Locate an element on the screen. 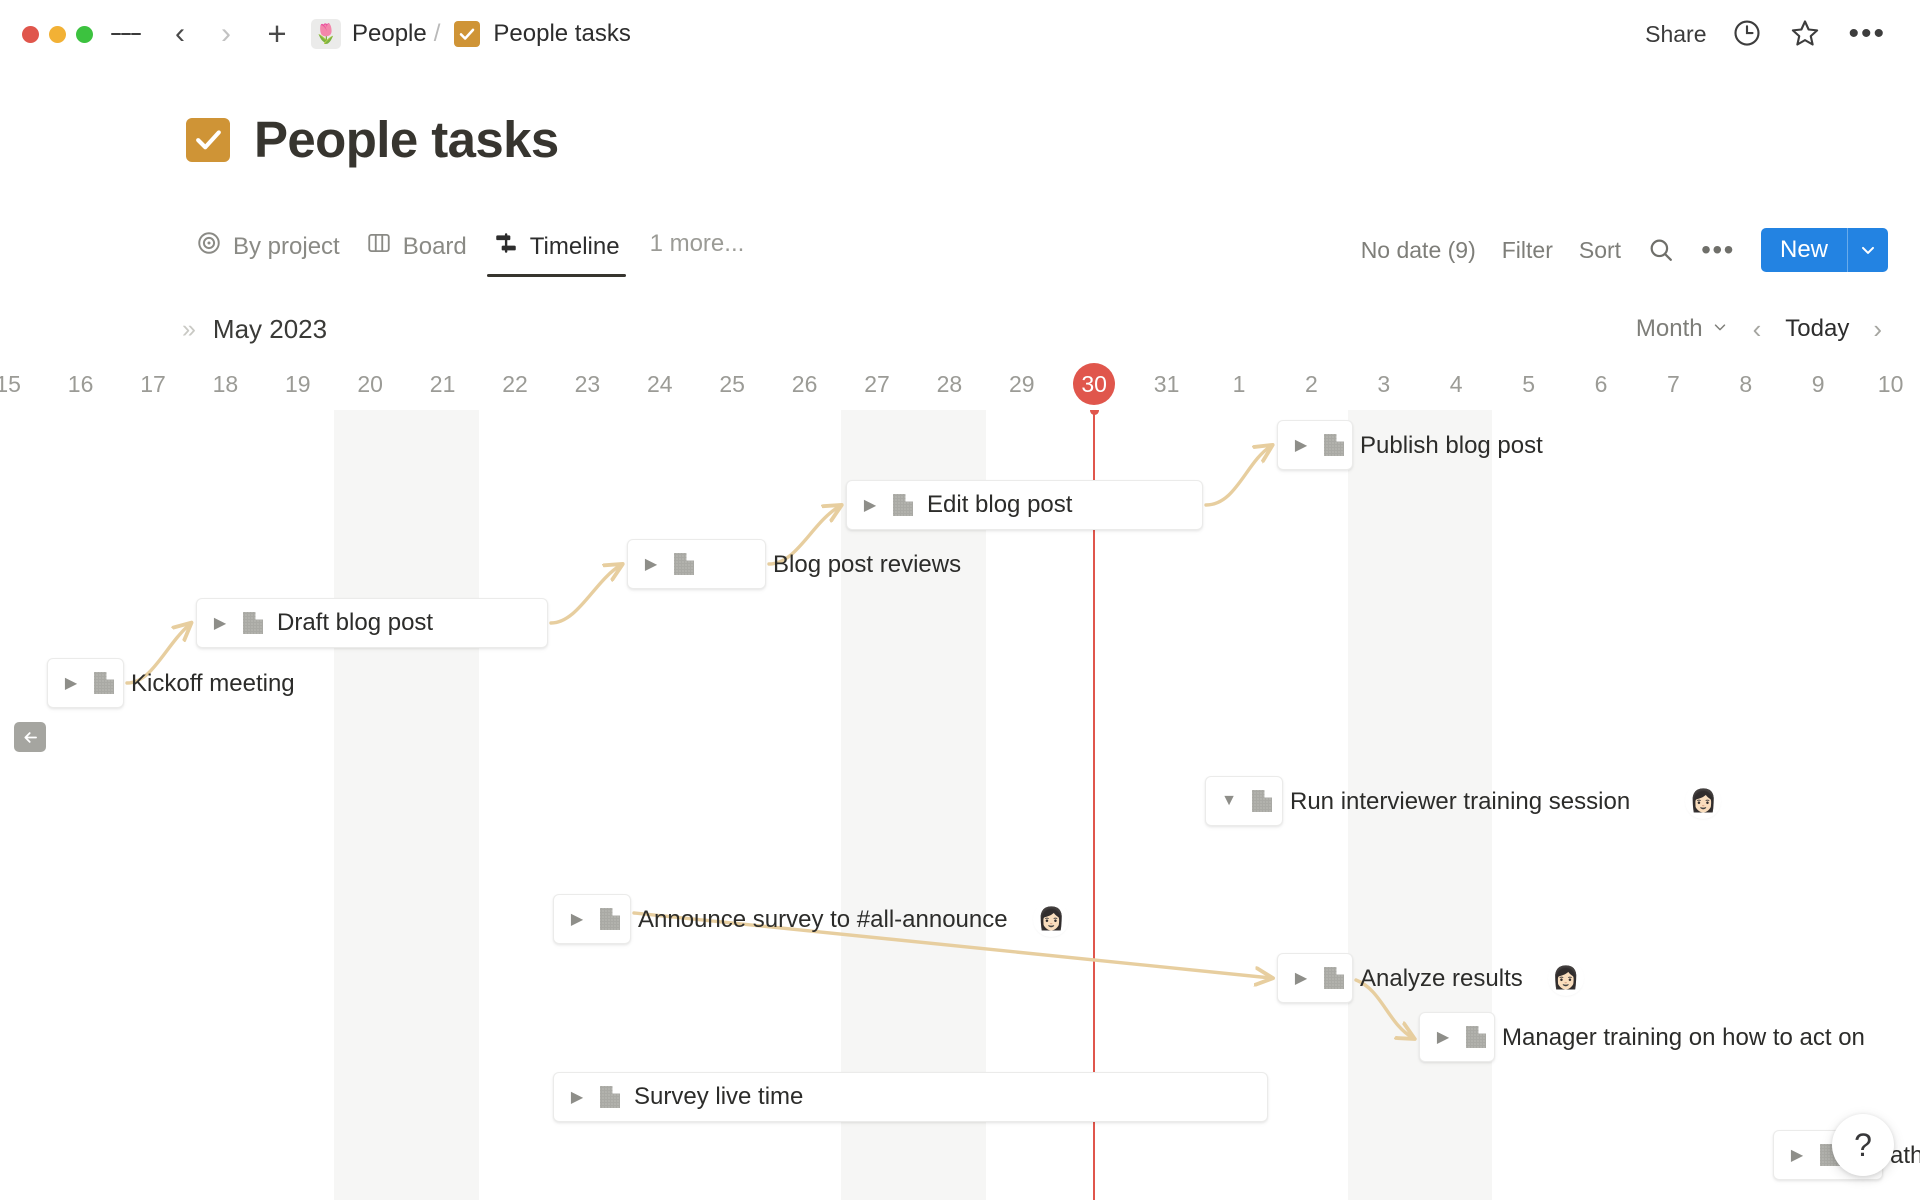 The height and width of the screenshot is (1200, 1920). today-marker-badge: 30 is located at coordinates (1094, 384).